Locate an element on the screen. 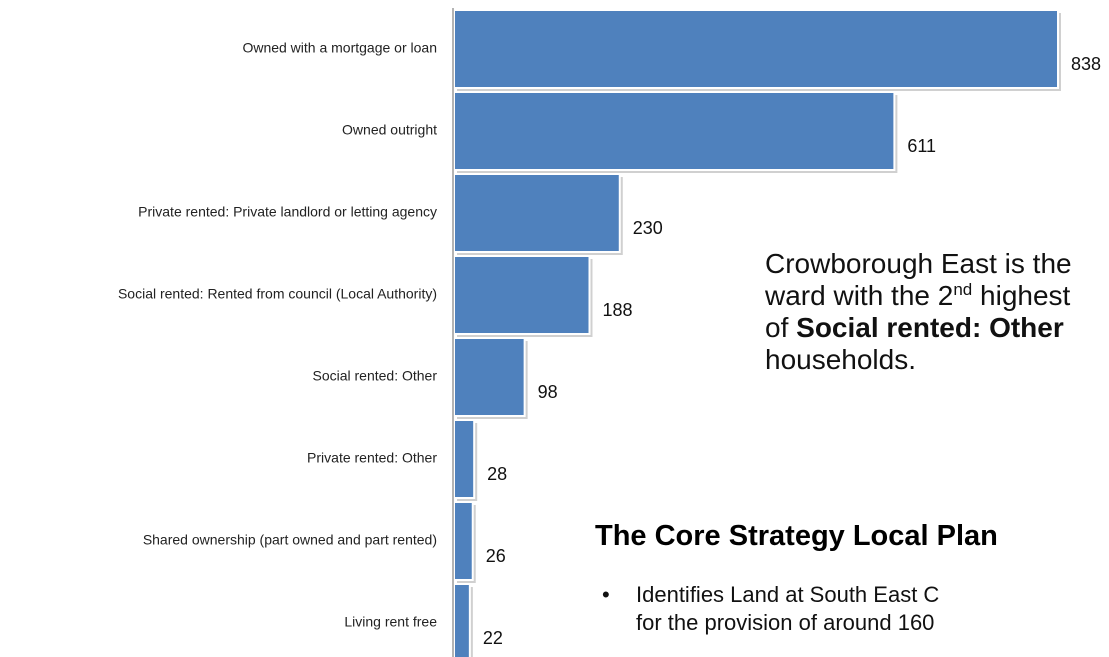  callout-ordinal-suffix: nd is located at coordinates (963, 289).